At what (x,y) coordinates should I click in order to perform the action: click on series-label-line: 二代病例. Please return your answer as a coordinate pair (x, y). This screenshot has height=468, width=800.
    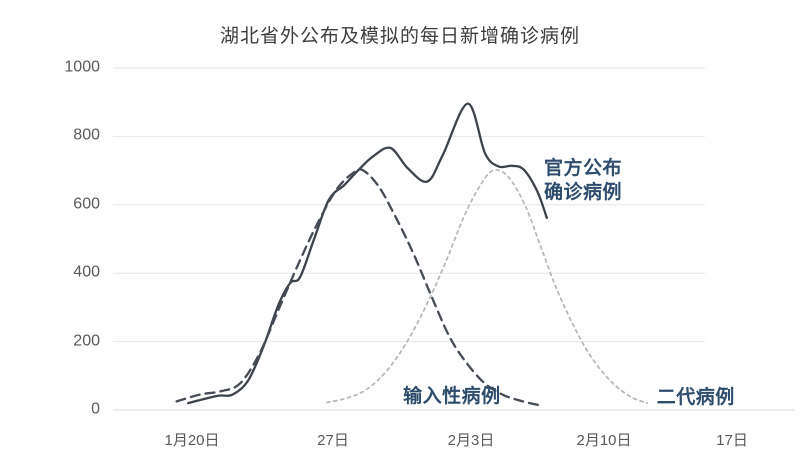
    Looking at the image, I should click on (695, 398).